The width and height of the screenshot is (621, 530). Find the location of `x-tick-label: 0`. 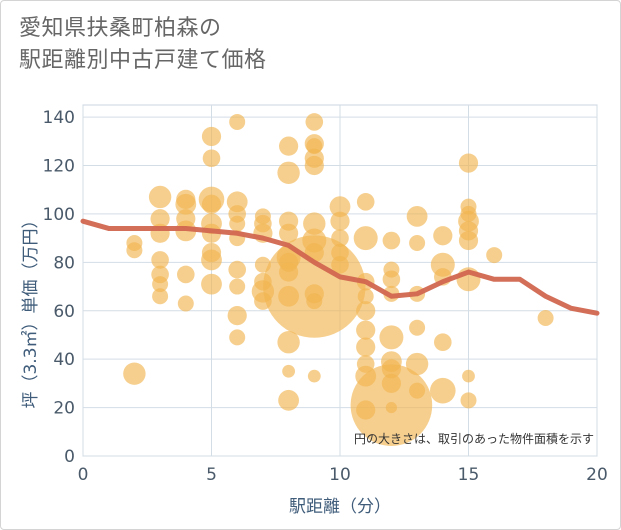

x-tick-label: 0 is located at coordinates (83, 475).